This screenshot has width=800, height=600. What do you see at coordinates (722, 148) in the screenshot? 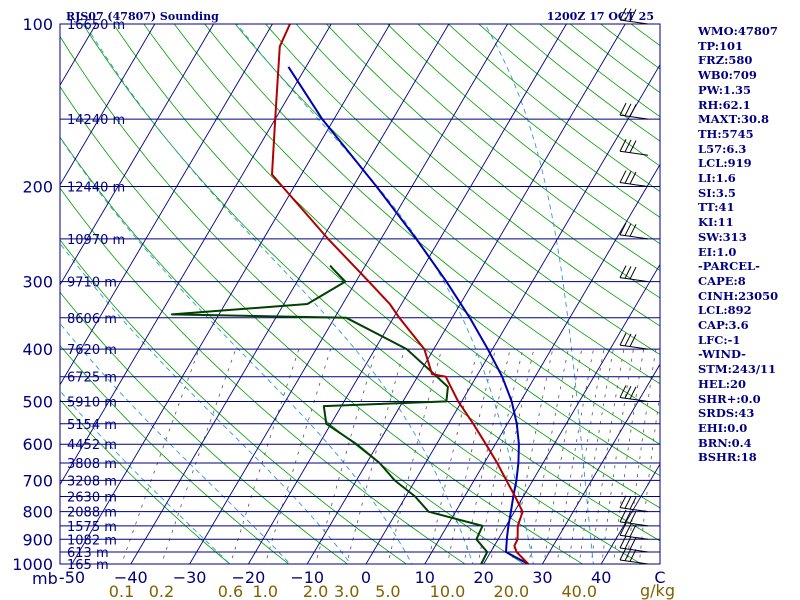
I see `index-line: L57:6.3` at bounding box center [722, 148].